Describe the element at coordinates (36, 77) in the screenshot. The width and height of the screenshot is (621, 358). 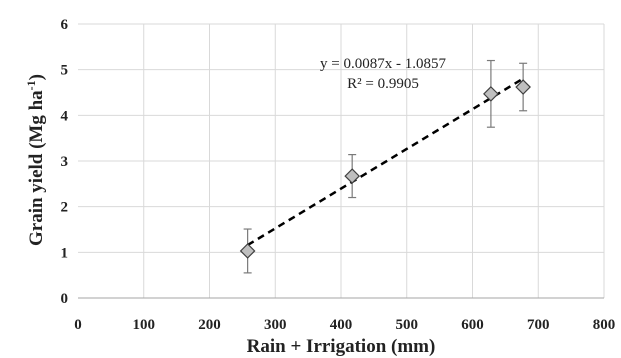
I see `y-axis-title-end: )` at that location.